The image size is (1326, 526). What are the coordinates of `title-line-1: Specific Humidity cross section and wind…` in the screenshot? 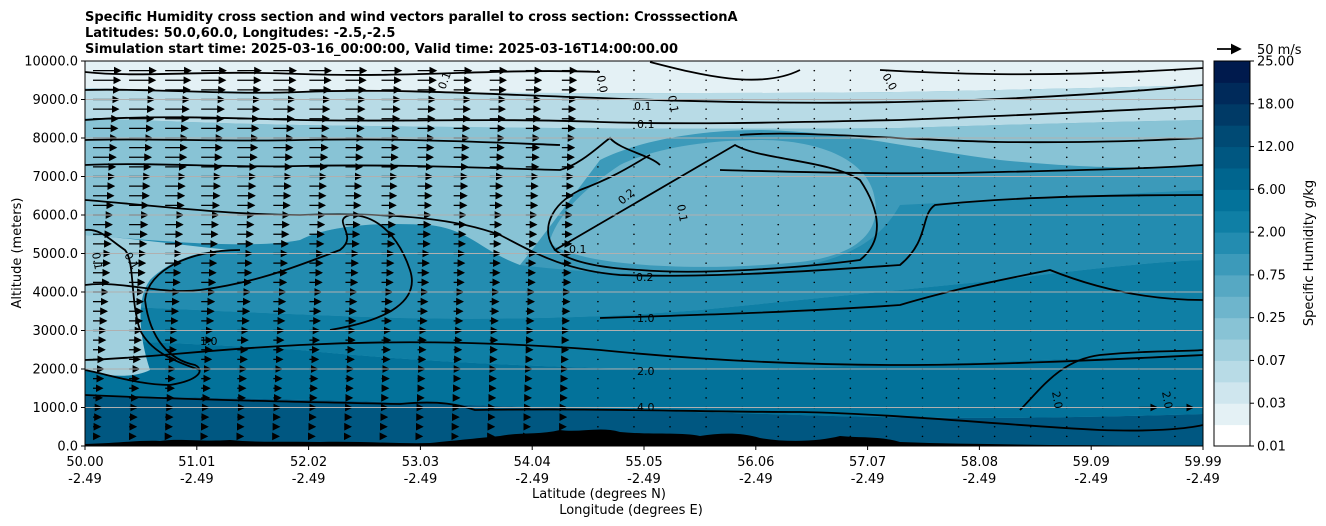 It's located at (411, 17).